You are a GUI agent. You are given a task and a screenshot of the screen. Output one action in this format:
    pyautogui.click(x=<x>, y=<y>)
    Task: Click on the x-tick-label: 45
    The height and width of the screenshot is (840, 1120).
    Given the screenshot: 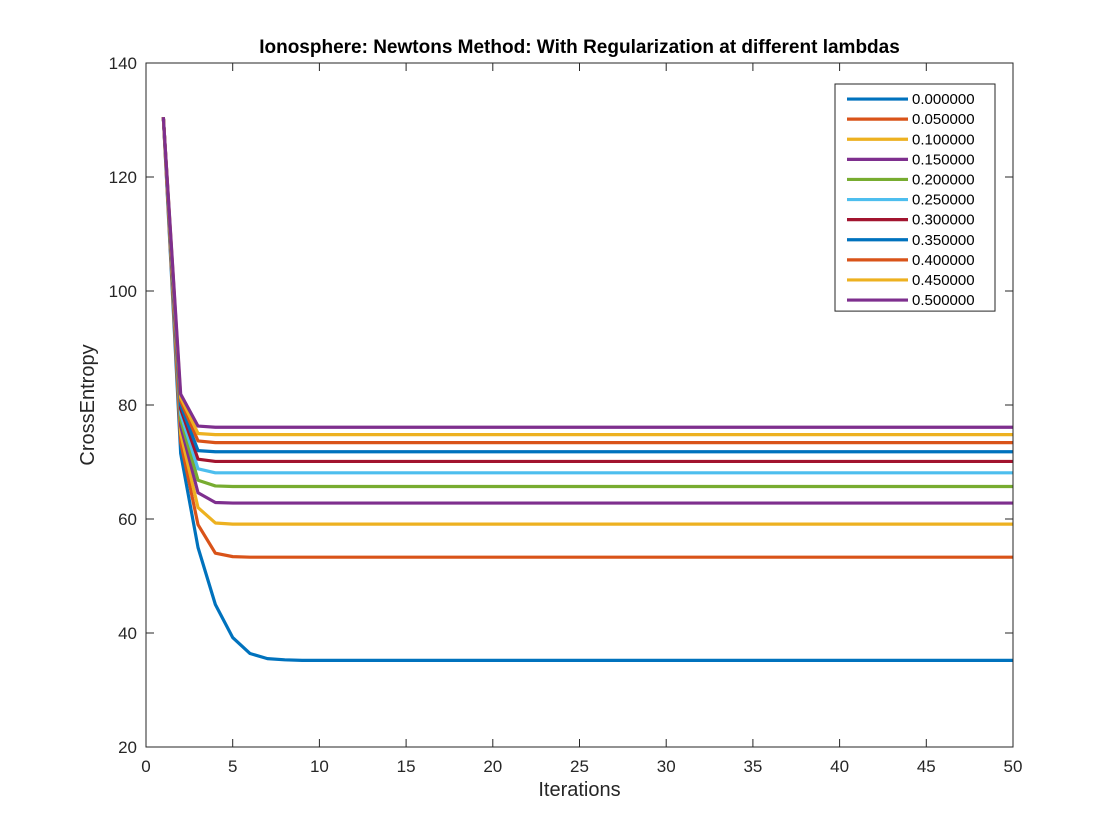 What is the action you would take?
    pyautogui.click(x=926, y=766)
    